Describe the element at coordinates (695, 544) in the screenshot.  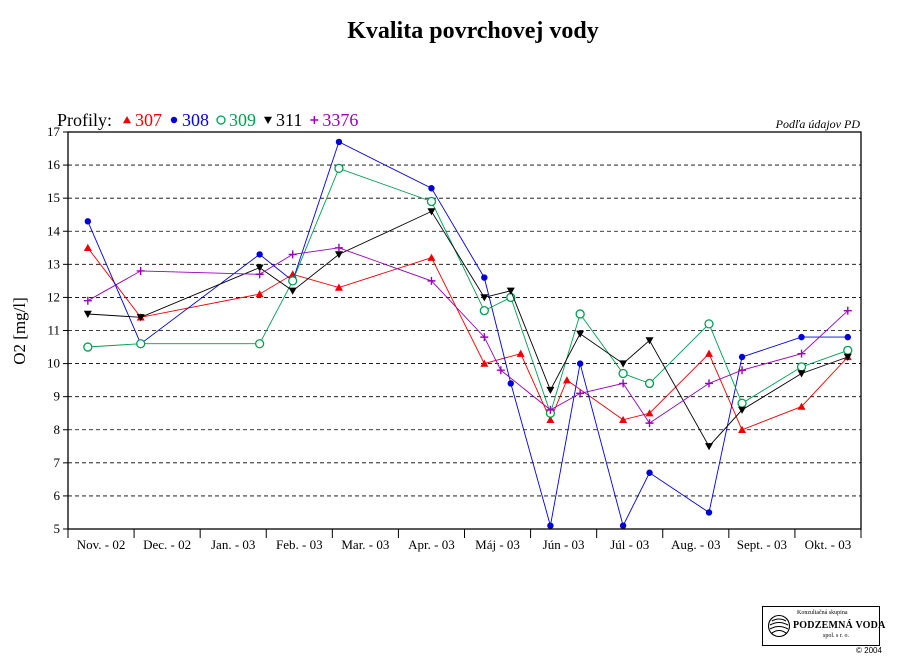
I see `x-tick-label: Aug. - 03` at that location.